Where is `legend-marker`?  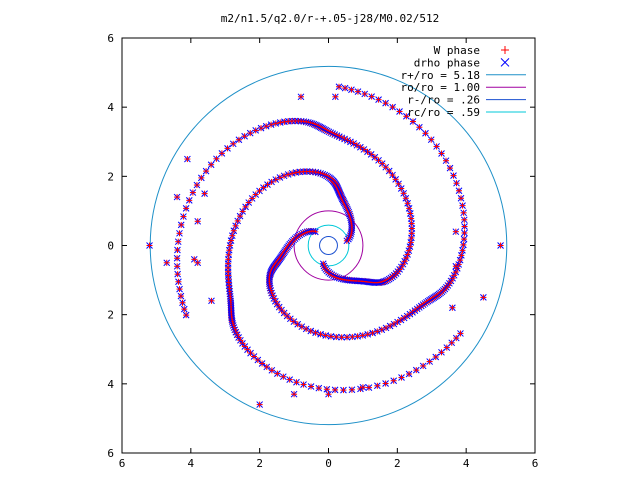
legend-marker is located at coordinates (505, 62).